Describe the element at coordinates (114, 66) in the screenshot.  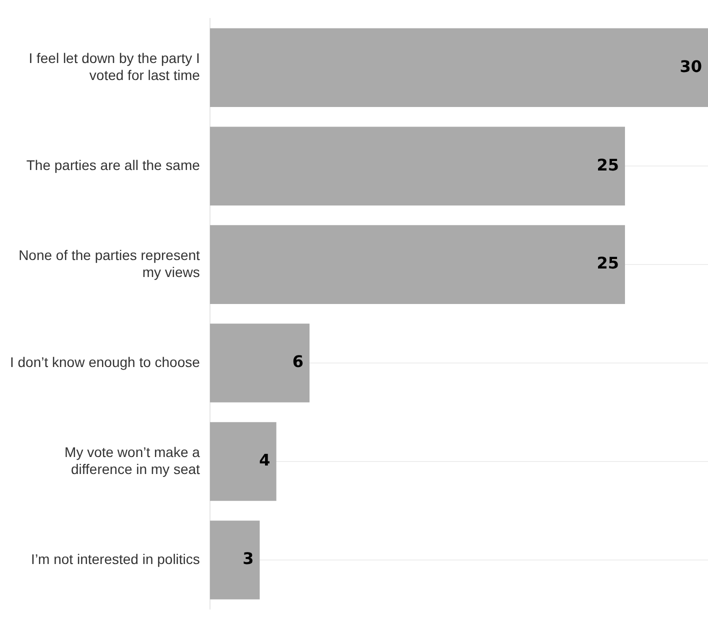
I see `y-tick-label: I feel let down by the party I voted for last time` at that location.